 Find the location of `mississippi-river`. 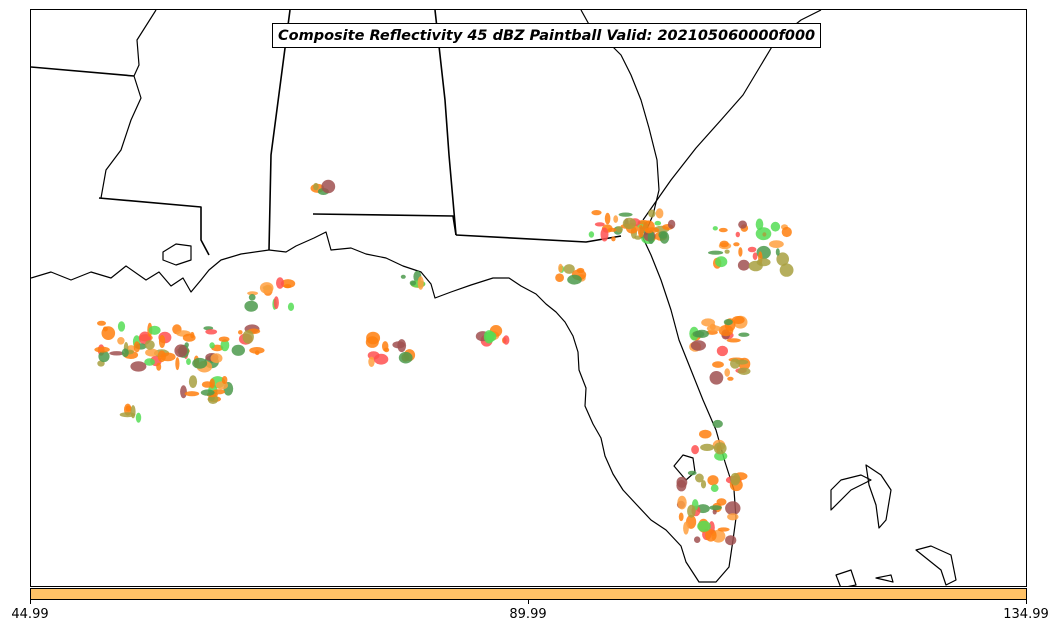

mississippi-river is located at coordinates (128, 104).